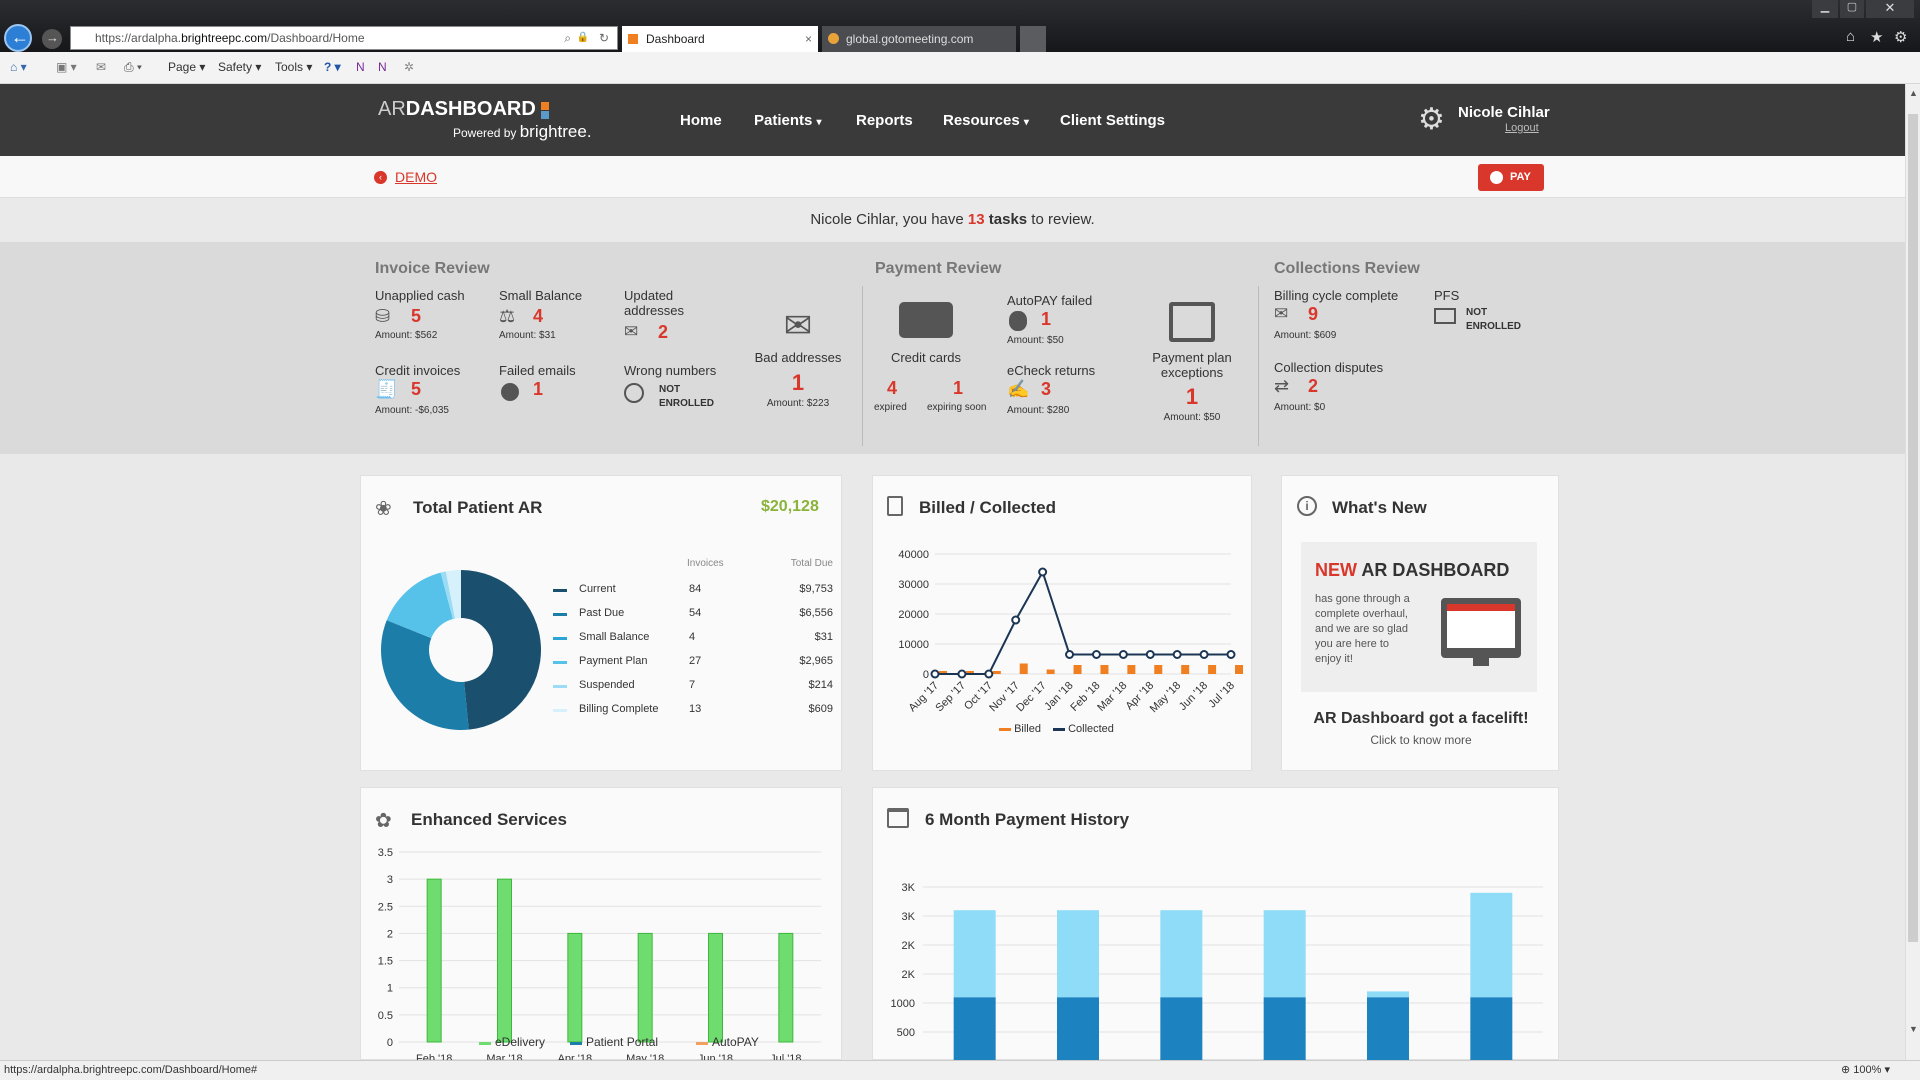  Describe the element at coordinates (380, 177) in the screenshot. I see `back-chevron-icon: ‹` at that location.